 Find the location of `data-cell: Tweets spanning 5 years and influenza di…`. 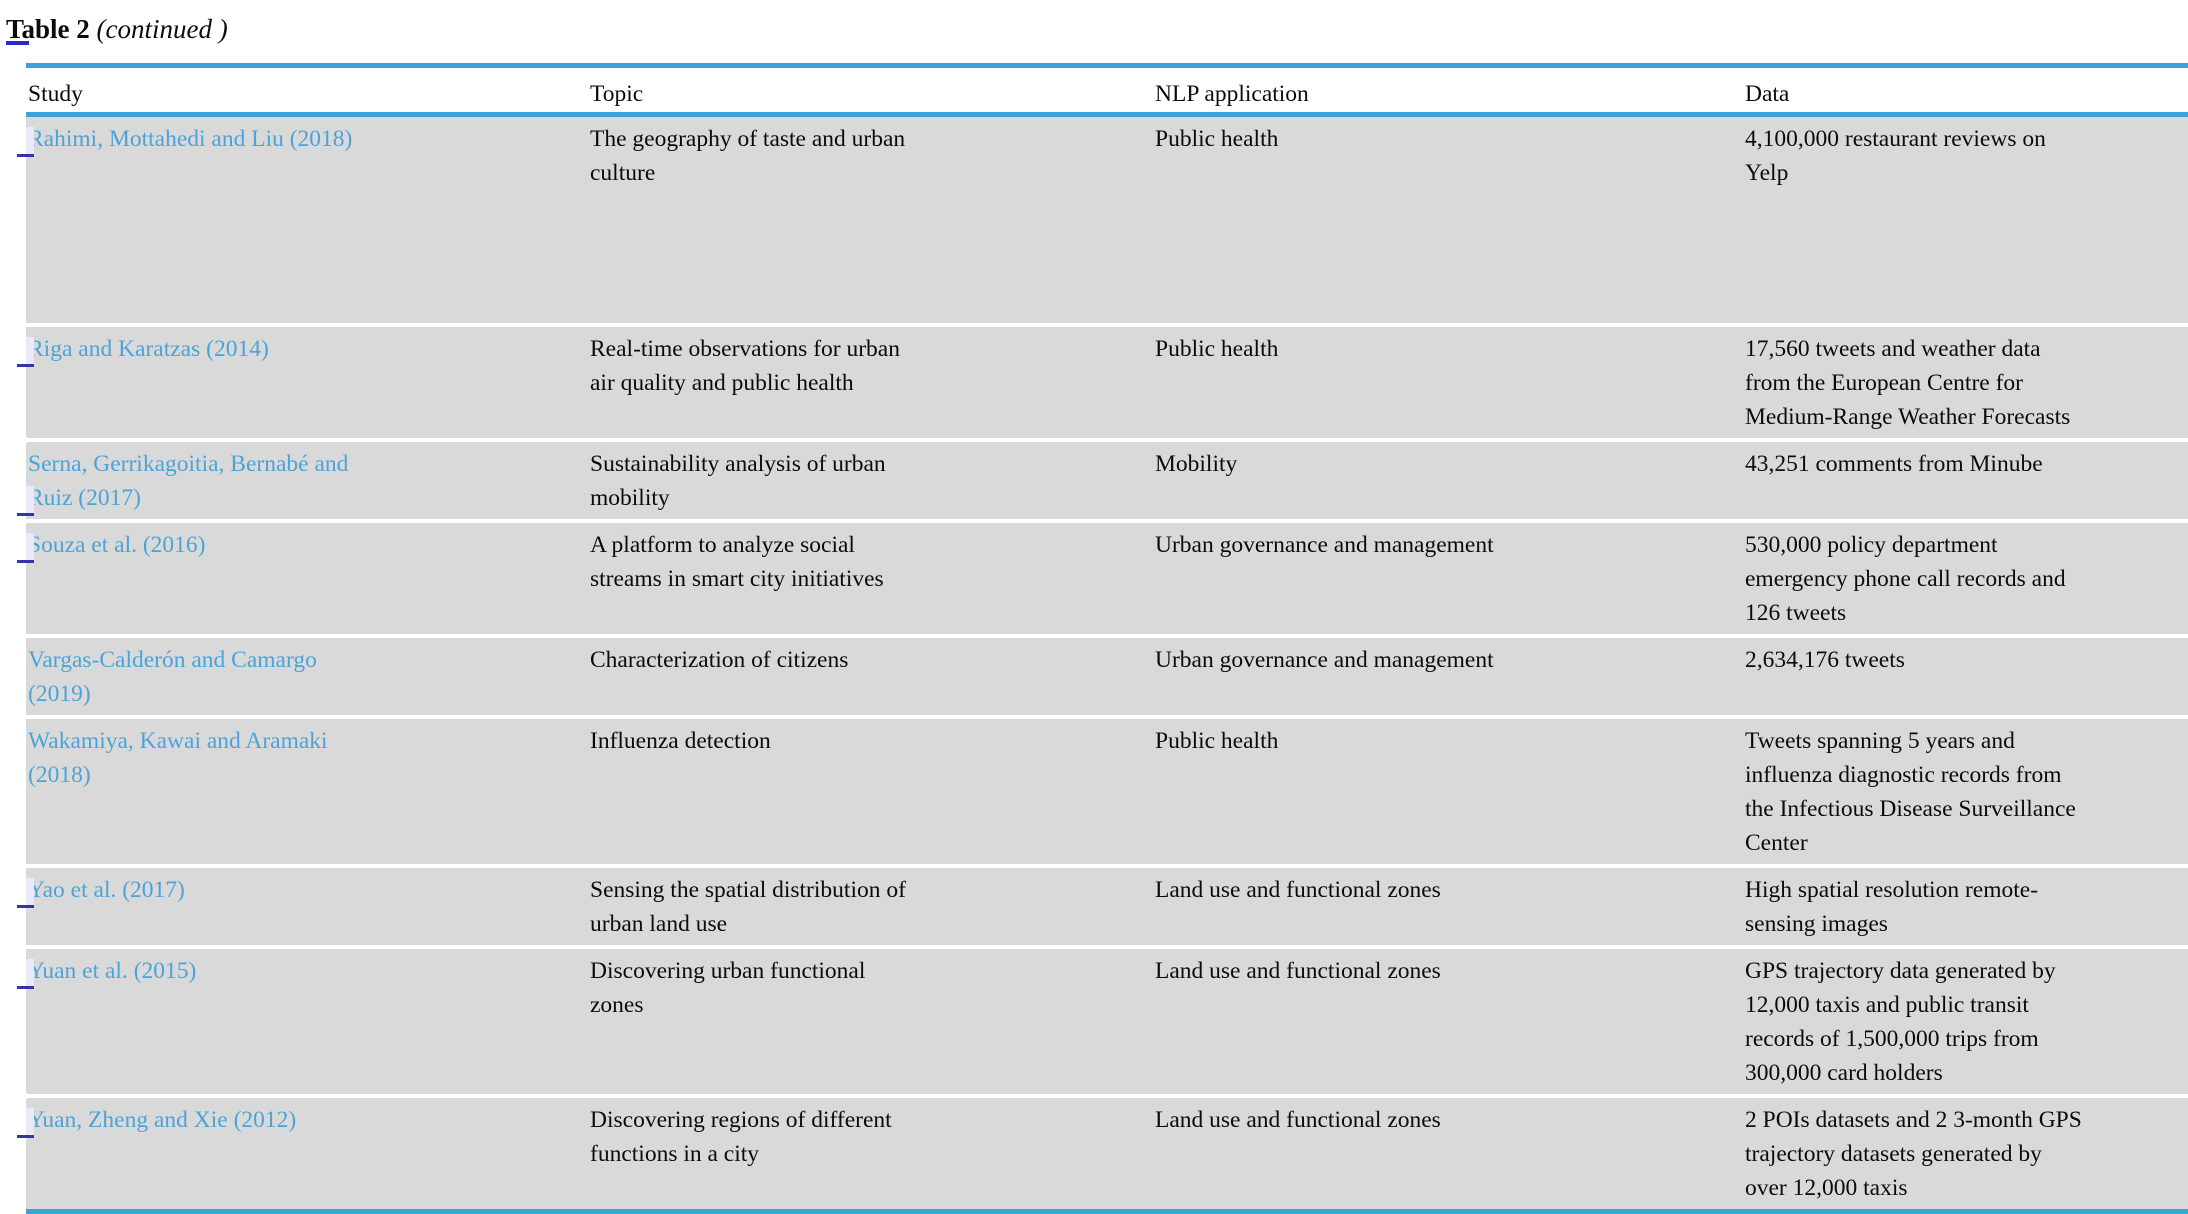

data-cell: Tweets spanning 5 years and influenza di… is located at coordinates (1910, 792).